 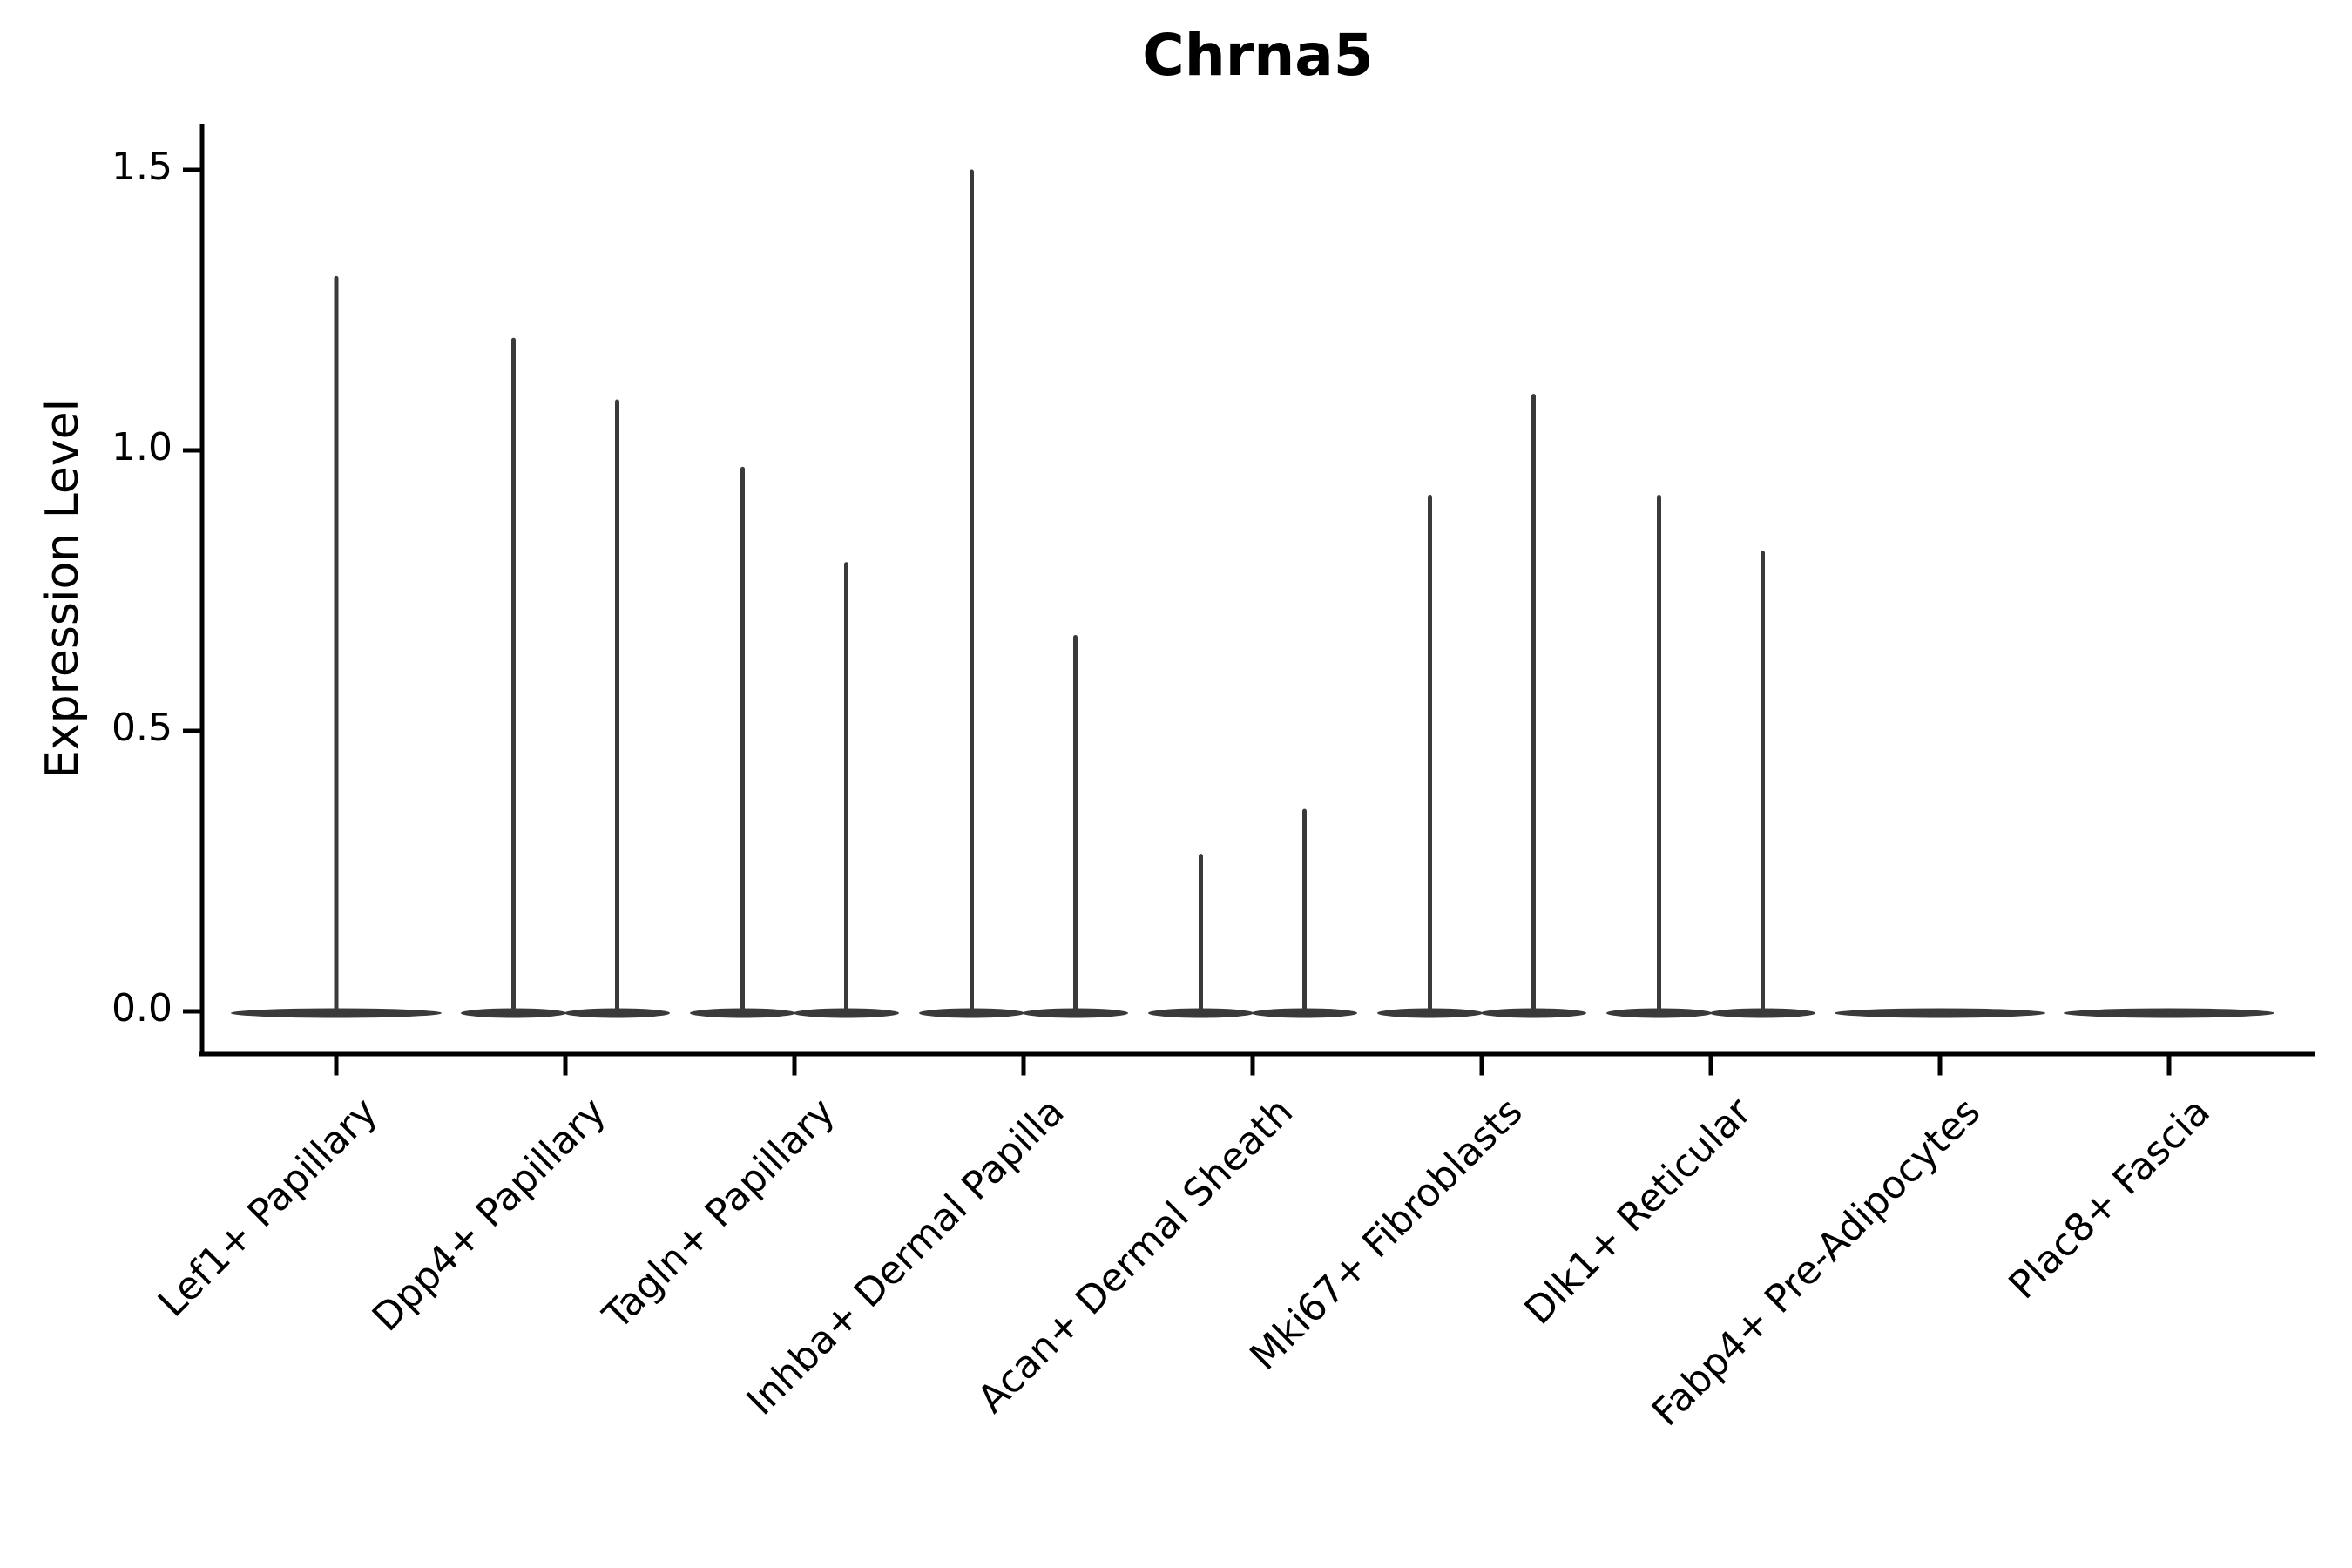 What do you see at coordinates (1258, 56) in the screenshot?
I see `chart-title: Chrna5` at bounding box center [1258, 56].